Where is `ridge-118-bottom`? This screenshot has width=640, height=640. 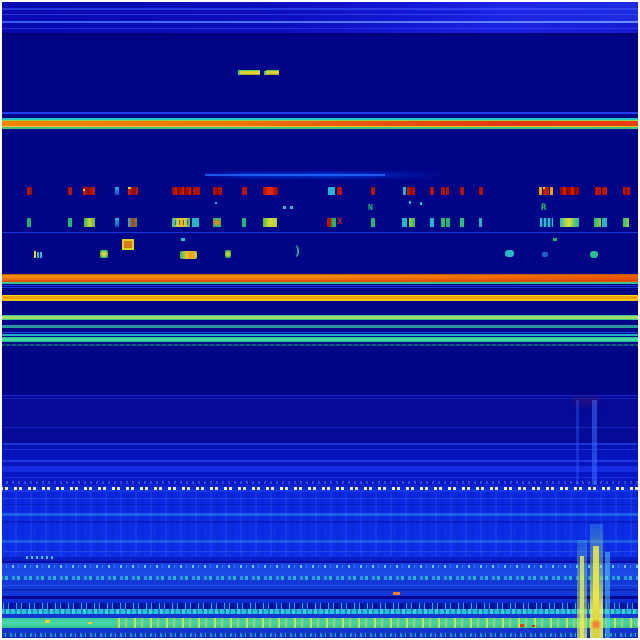 ridge-118-bottom is located at coordinates (320, 128).